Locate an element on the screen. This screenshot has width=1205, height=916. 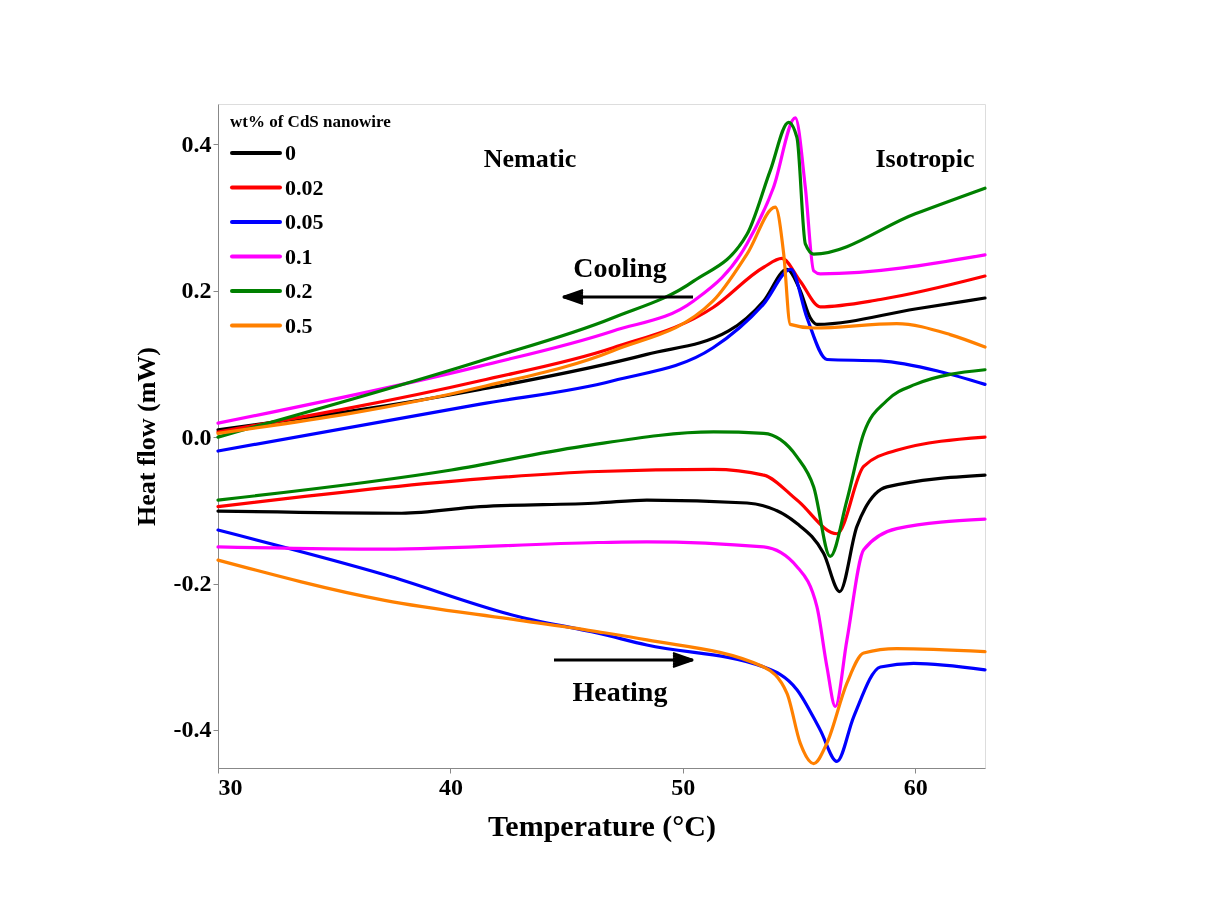
x-tick-label: 60 is located at coordinates (915, 786).